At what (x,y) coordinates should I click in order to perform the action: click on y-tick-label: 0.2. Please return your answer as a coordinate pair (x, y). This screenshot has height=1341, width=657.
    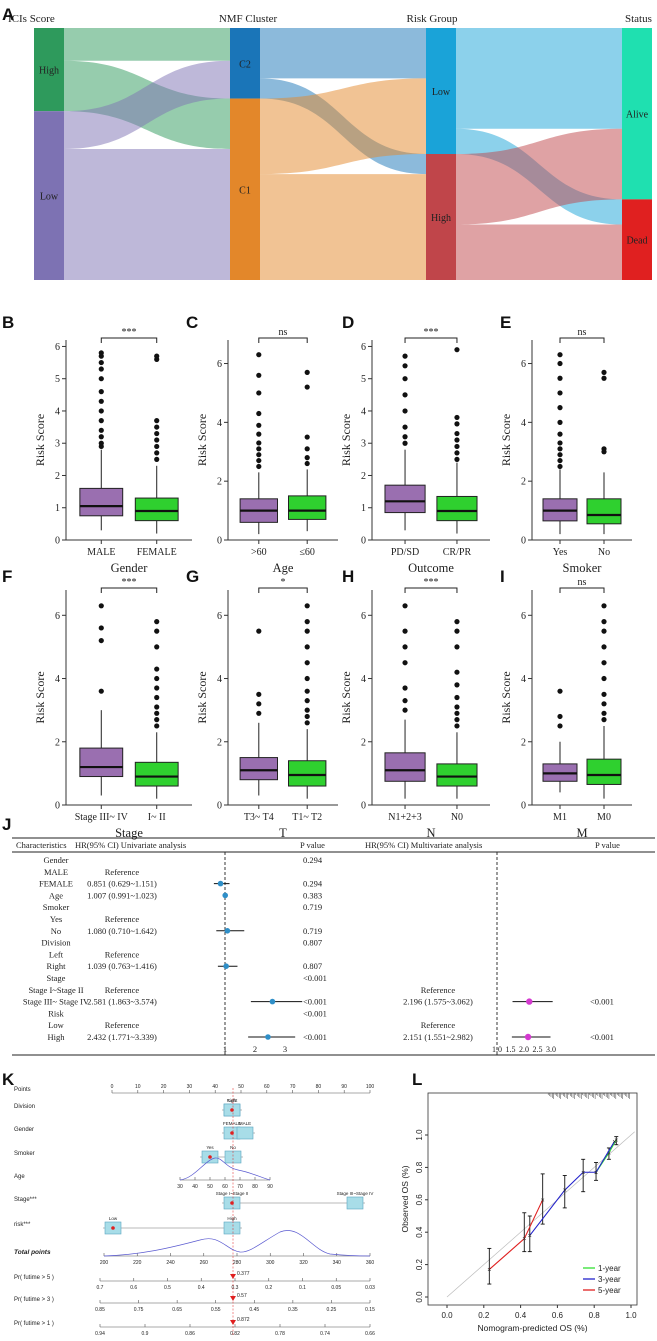
    Looking at the image, I should click on (419, 1264).